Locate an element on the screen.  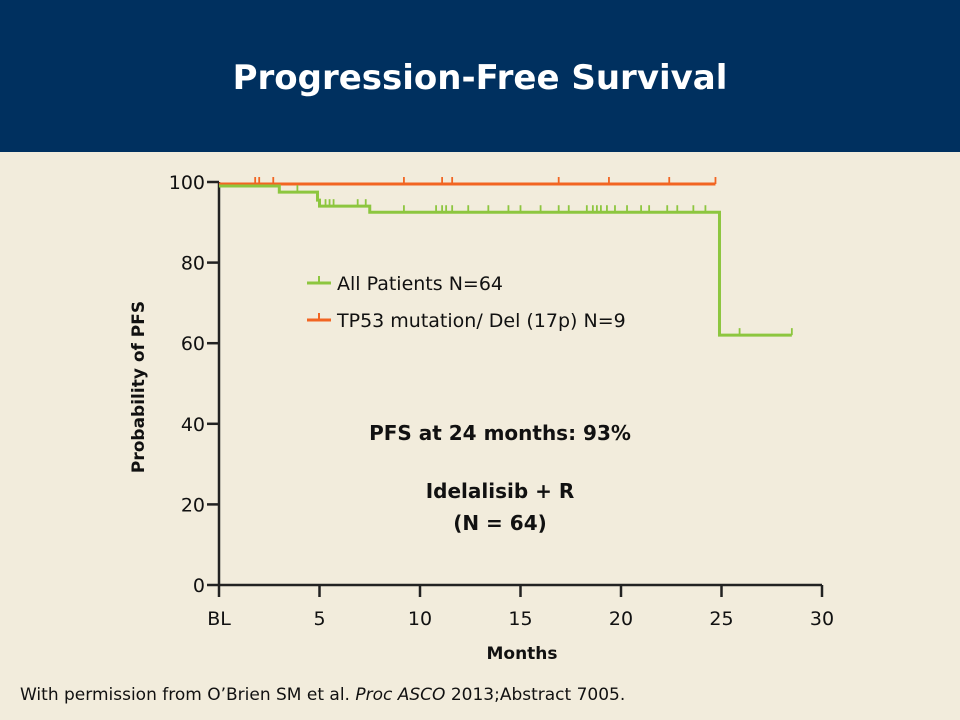
legend-label-all-patients: All Patients N=64 is located at coordinates (420, 284).